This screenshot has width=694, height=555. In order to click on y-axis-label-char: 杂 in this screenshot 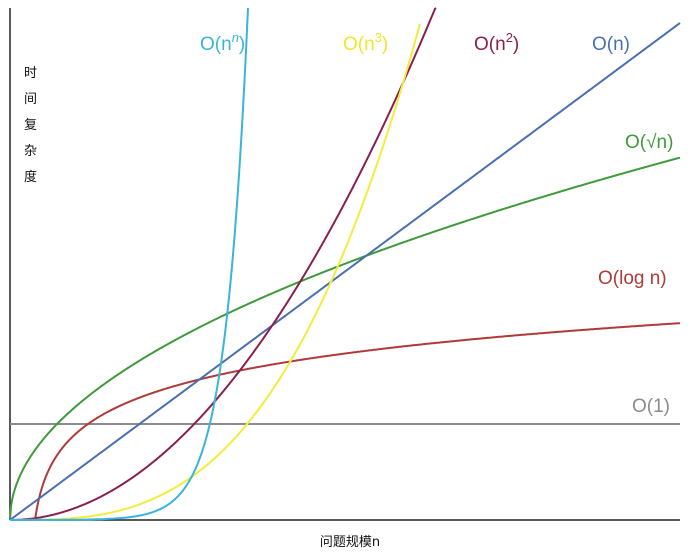, I will do `click(30, 151)`.